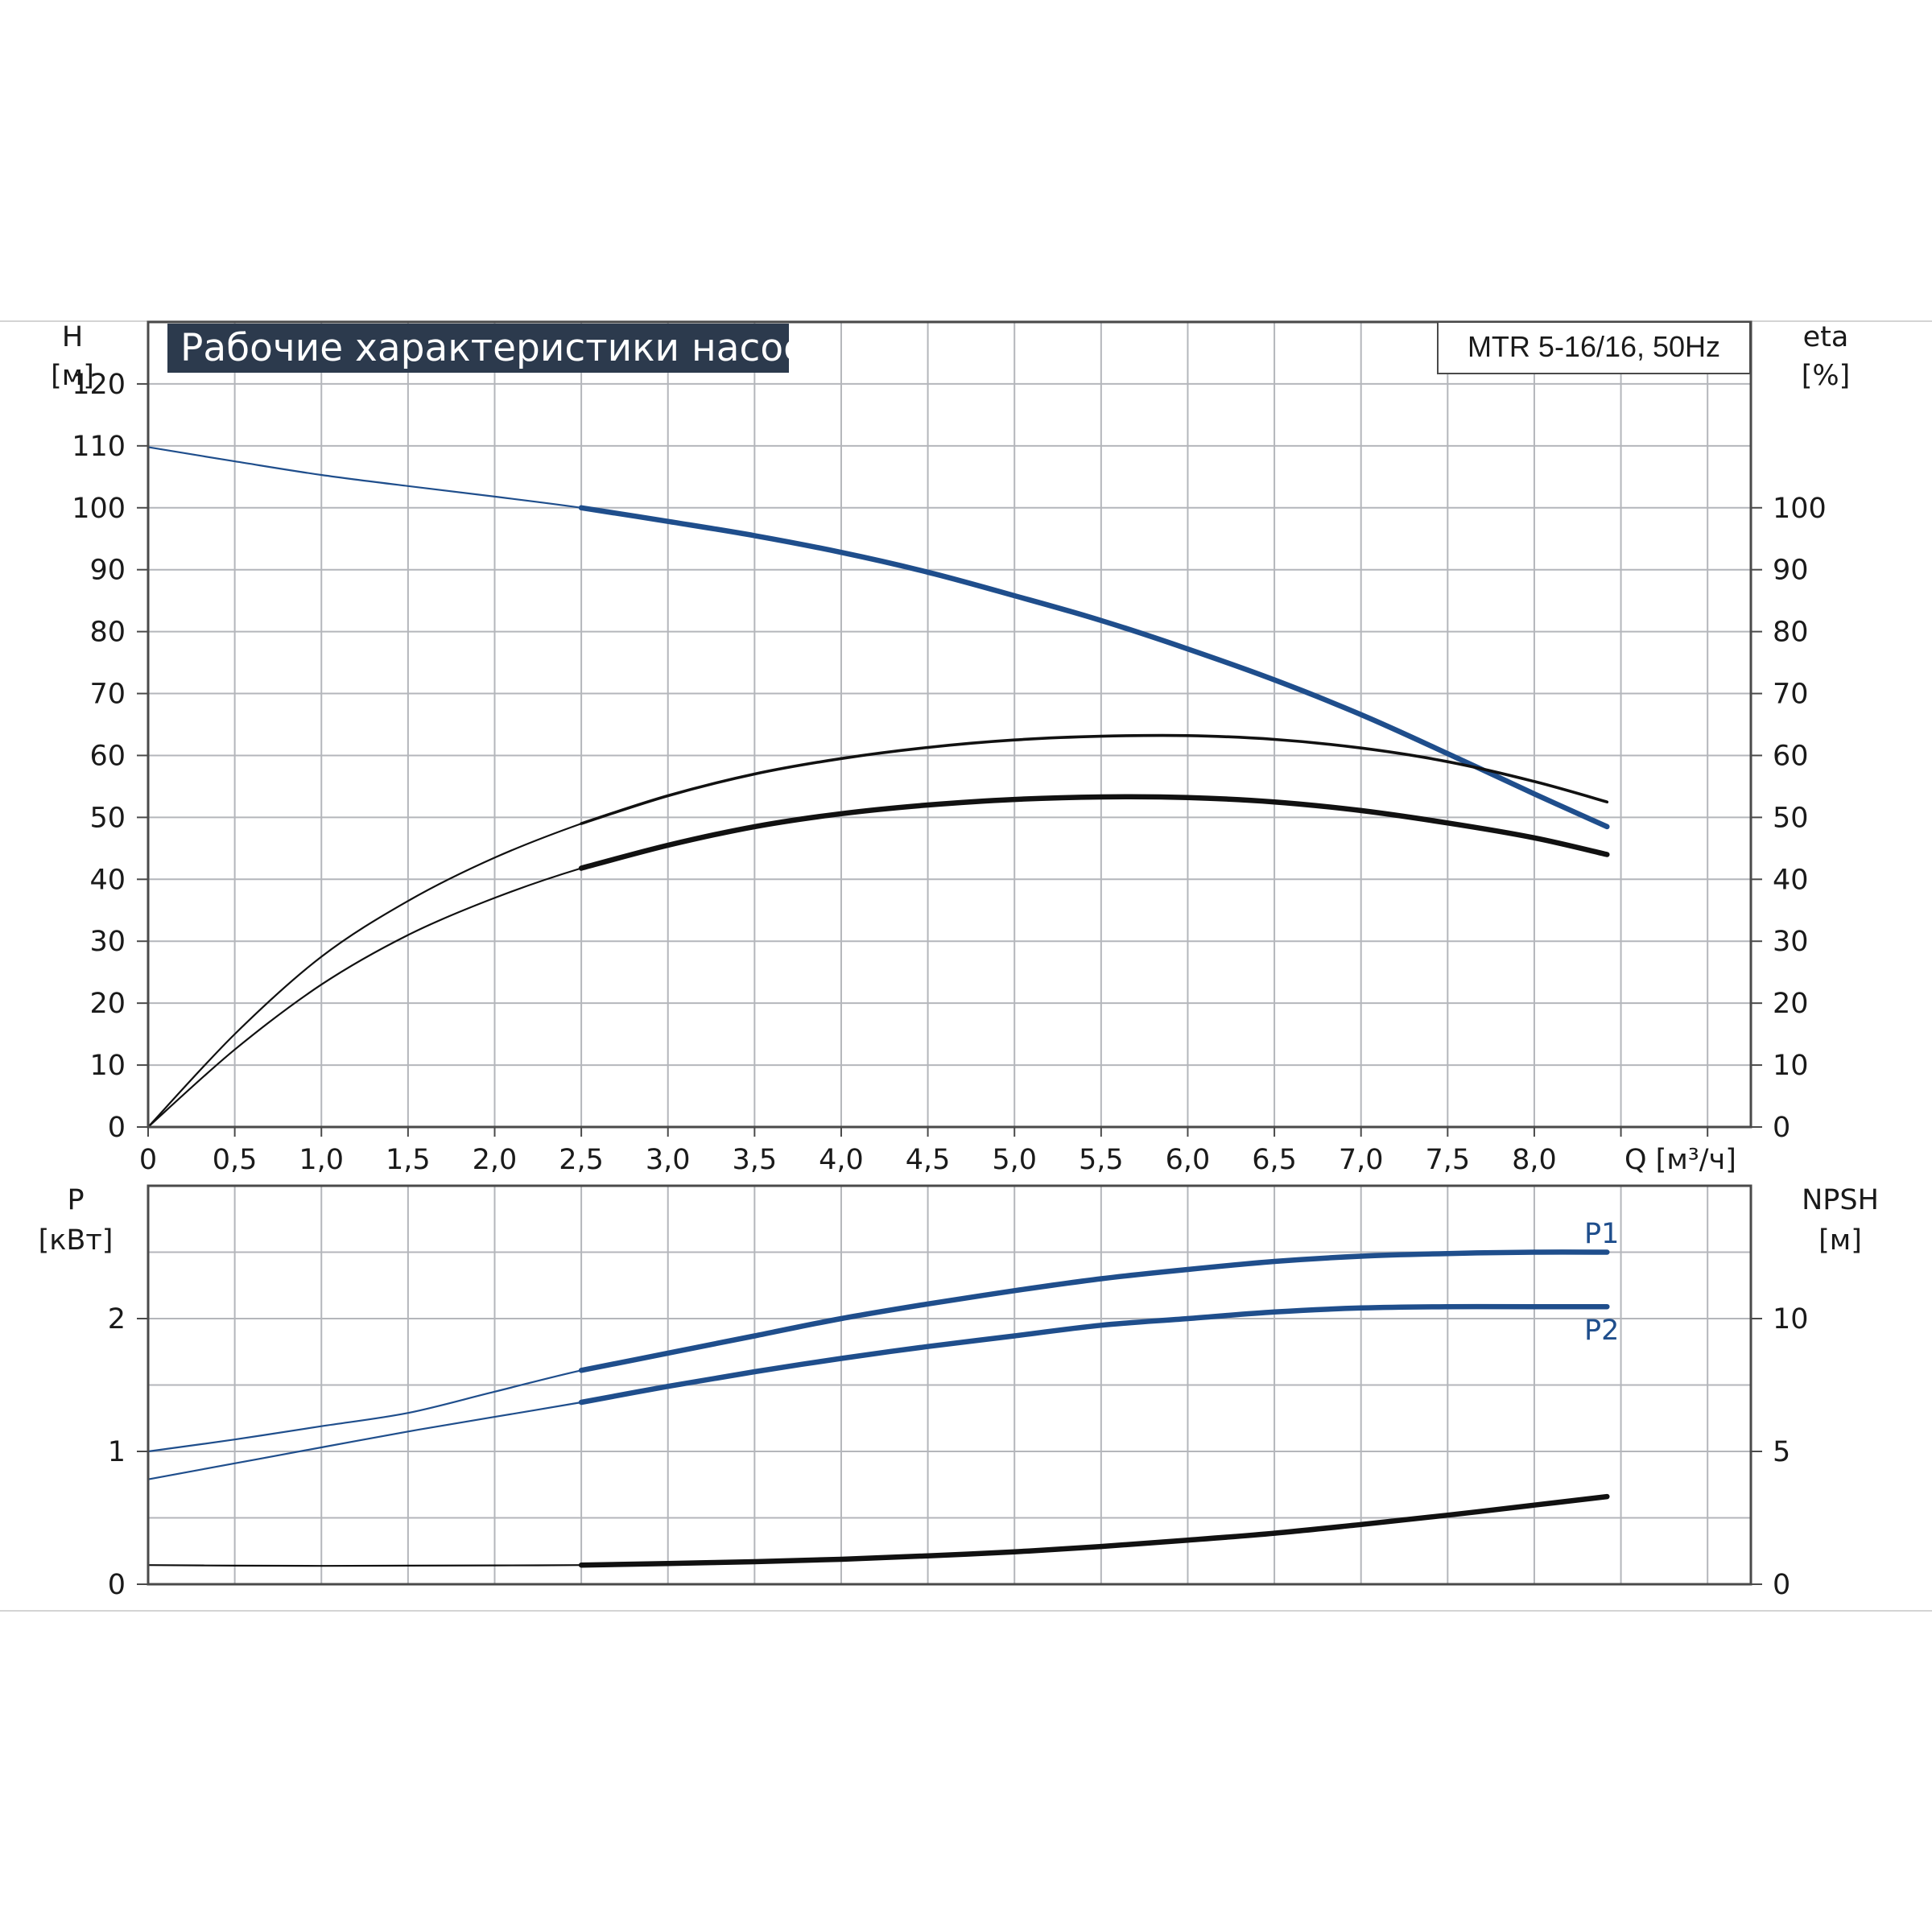 The width and height of the screenshot is (1932, 1932). I want to click on eta-tick-label: 90, so click(1791, 571).